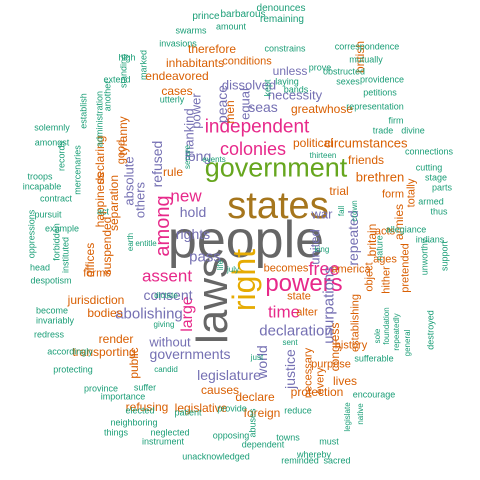  I want to click on cloud-word-protection: protection, so click(317, 392).